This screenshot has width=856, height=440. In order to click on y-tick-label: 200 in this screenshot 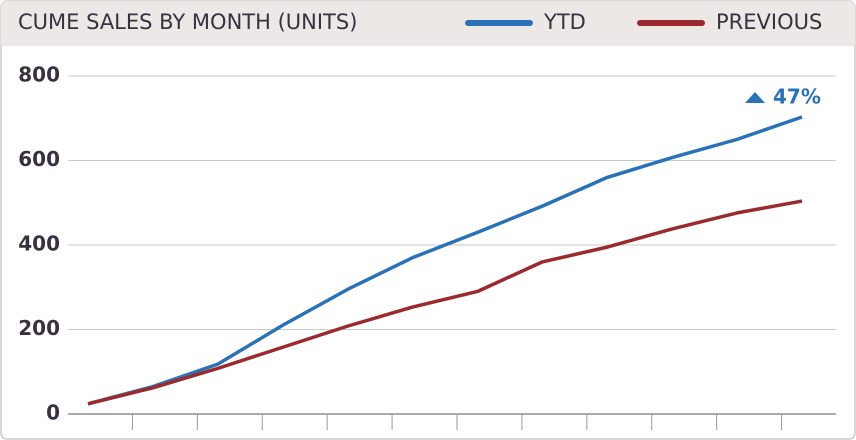, I will do `click(39, 328)`.